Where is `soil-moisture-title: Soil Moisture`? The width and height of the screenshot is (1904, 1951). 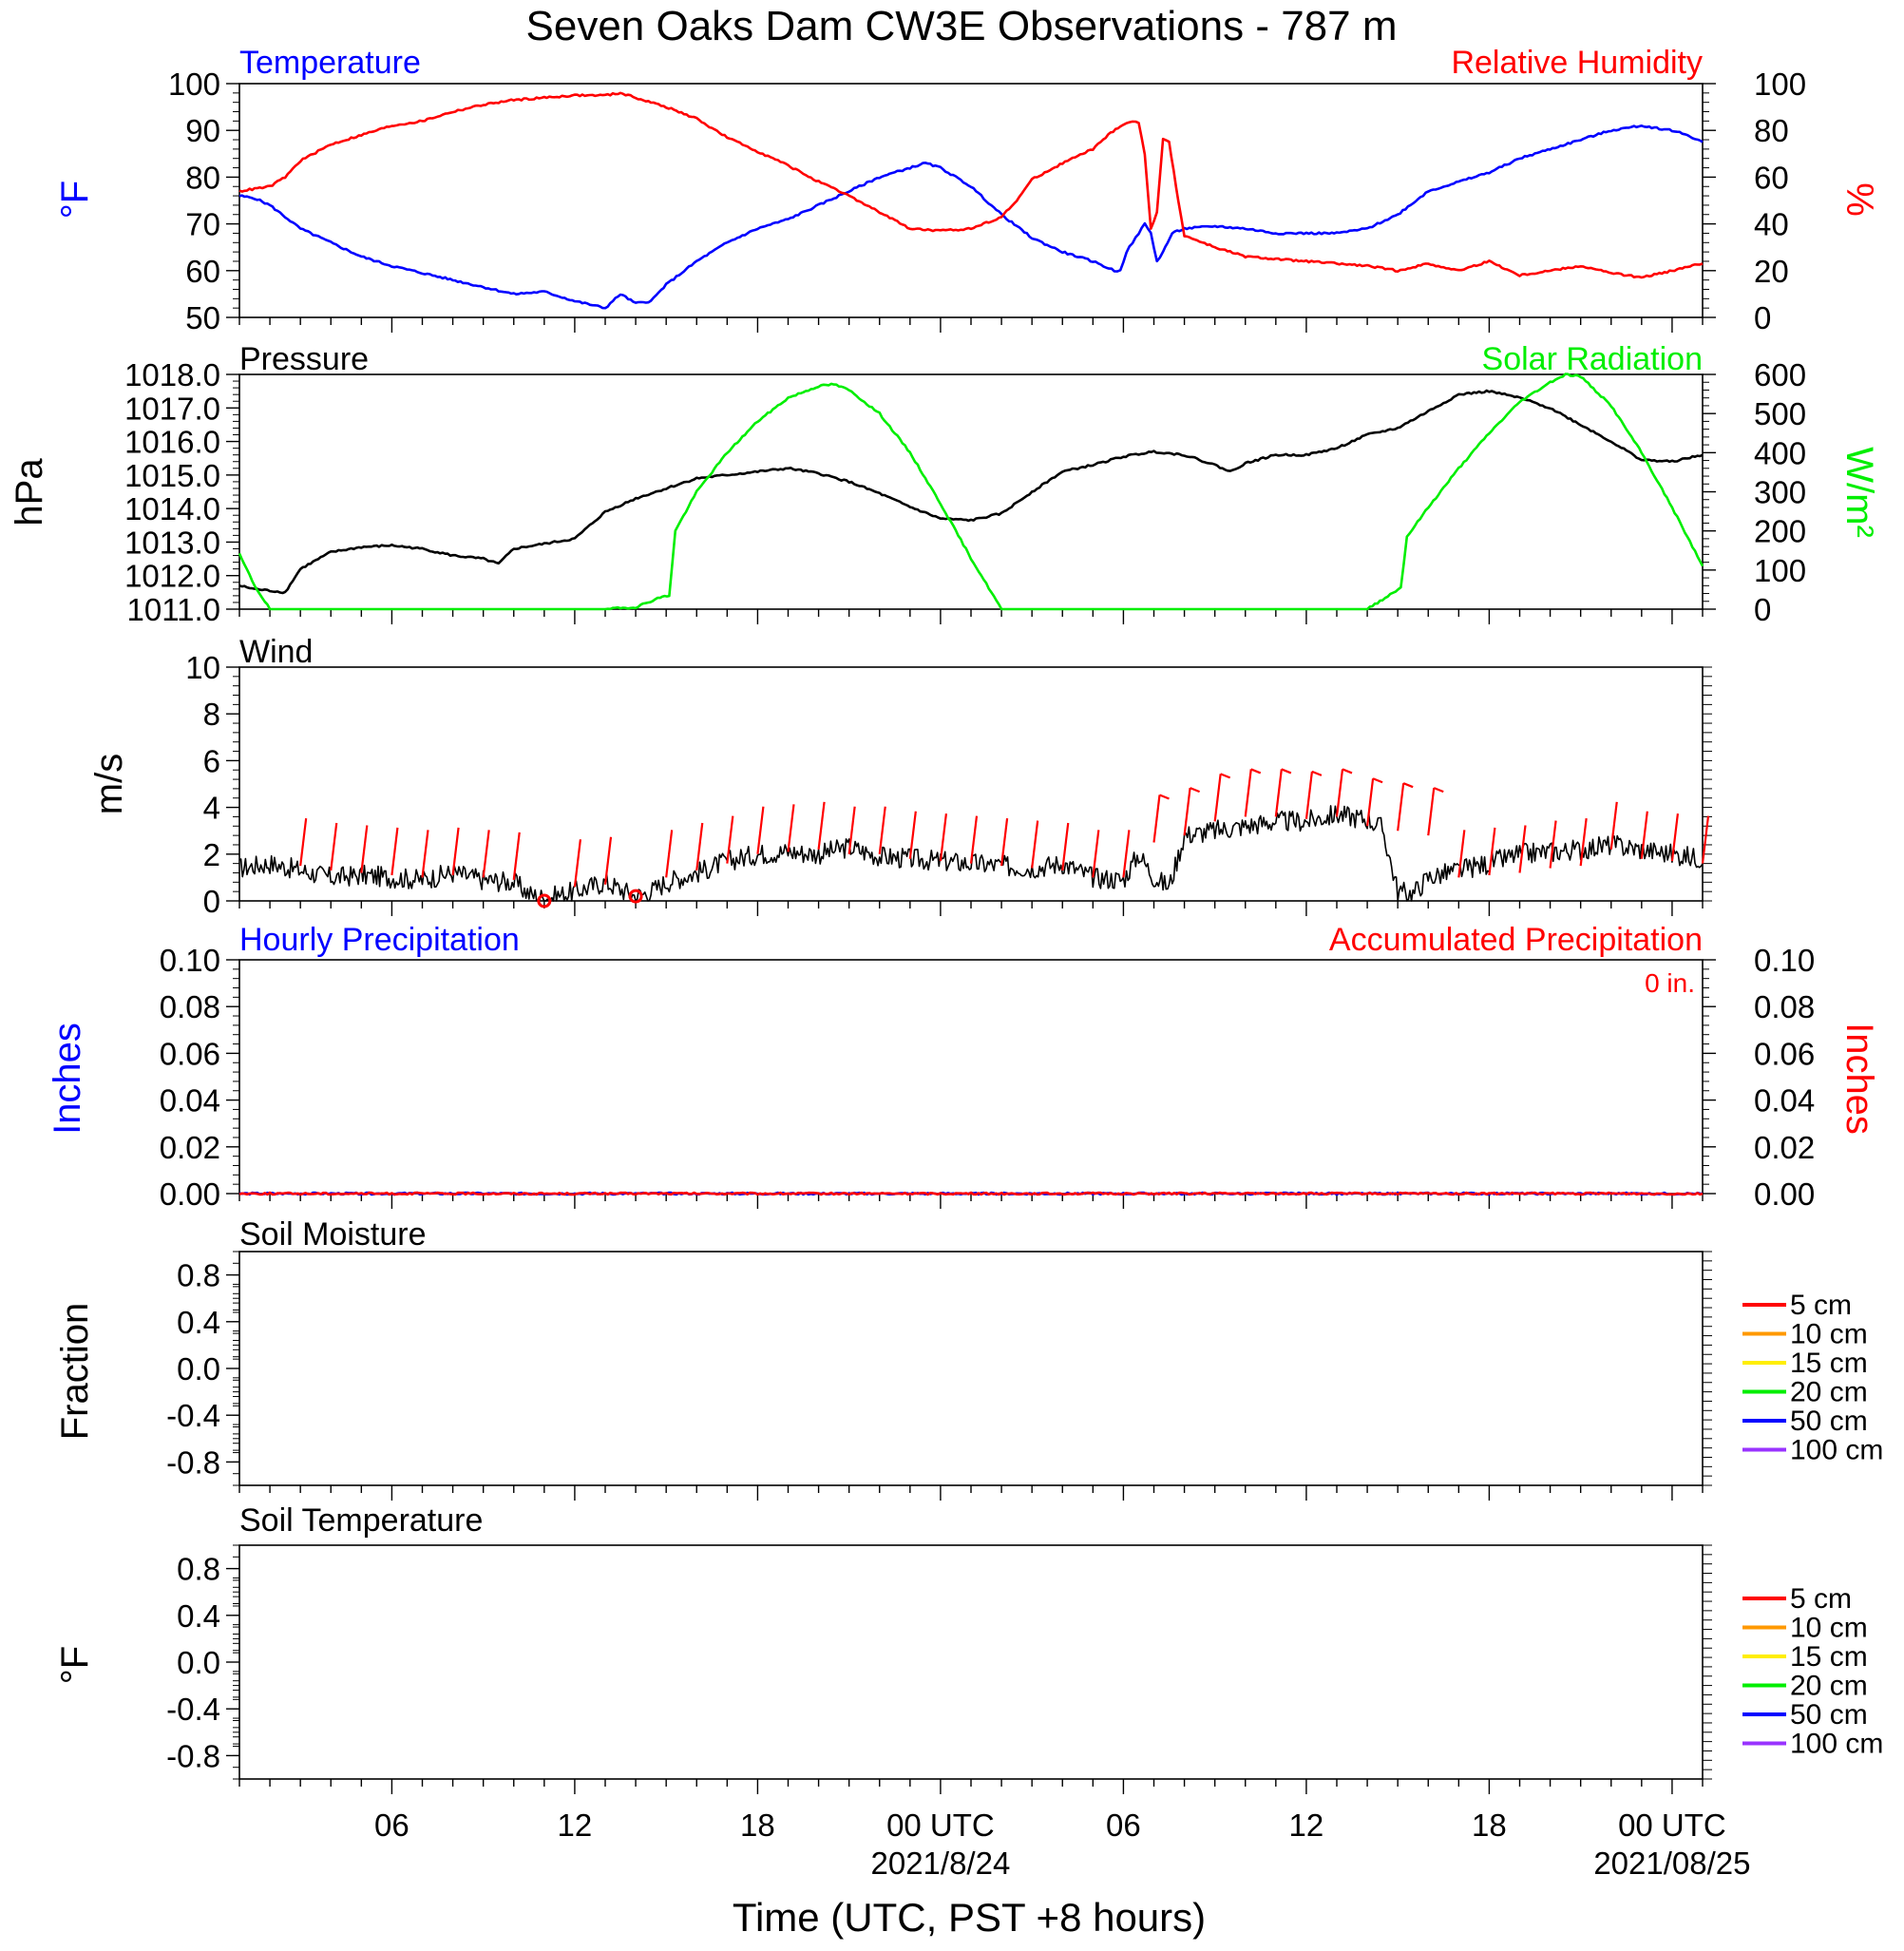
soil-moisture-title: Soil Moisture is located at coordinates (333, 1234).